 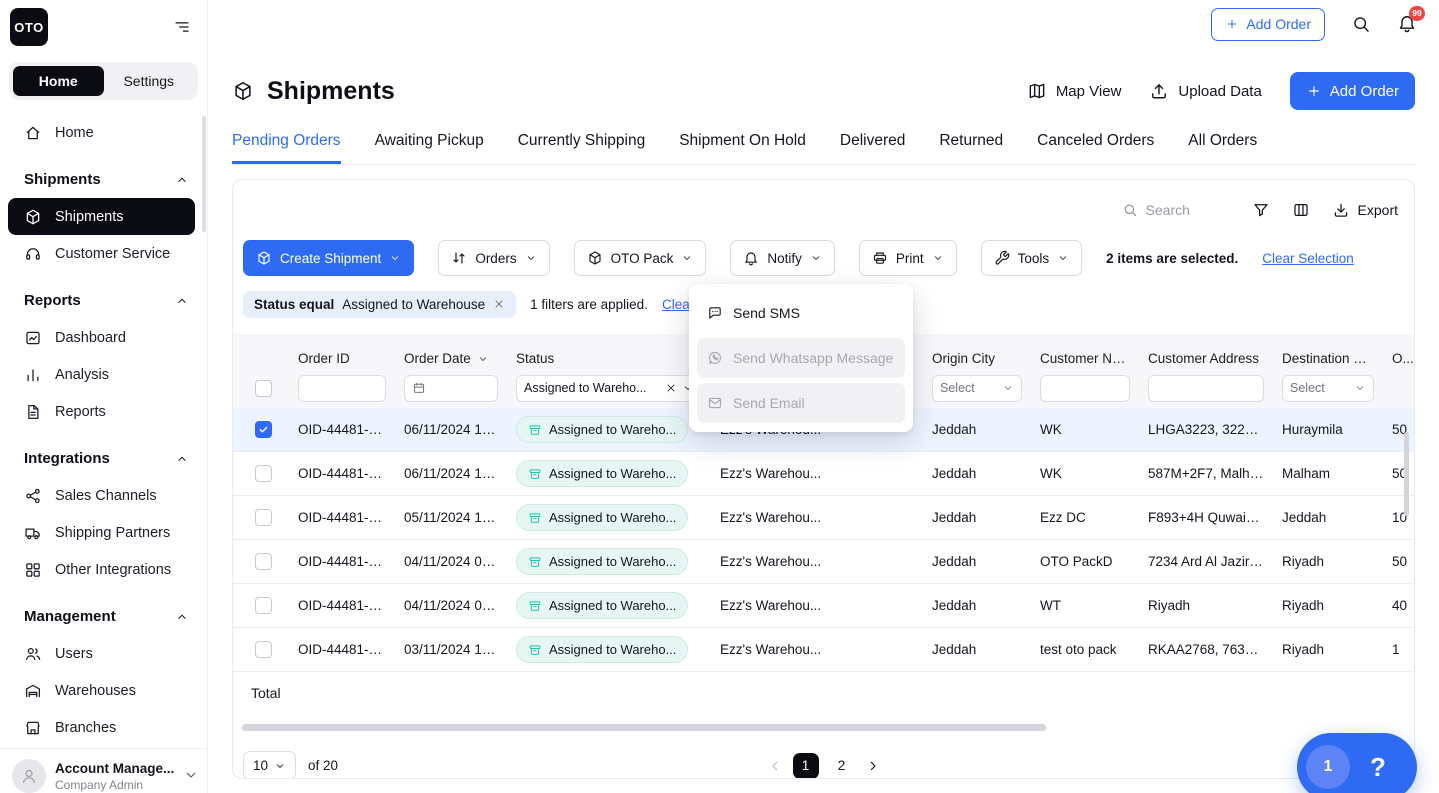 What do you see at coordinates (1400, 561) in the screenshot?
I see `amount-cell: 50` at bounding box center [1400, 561].